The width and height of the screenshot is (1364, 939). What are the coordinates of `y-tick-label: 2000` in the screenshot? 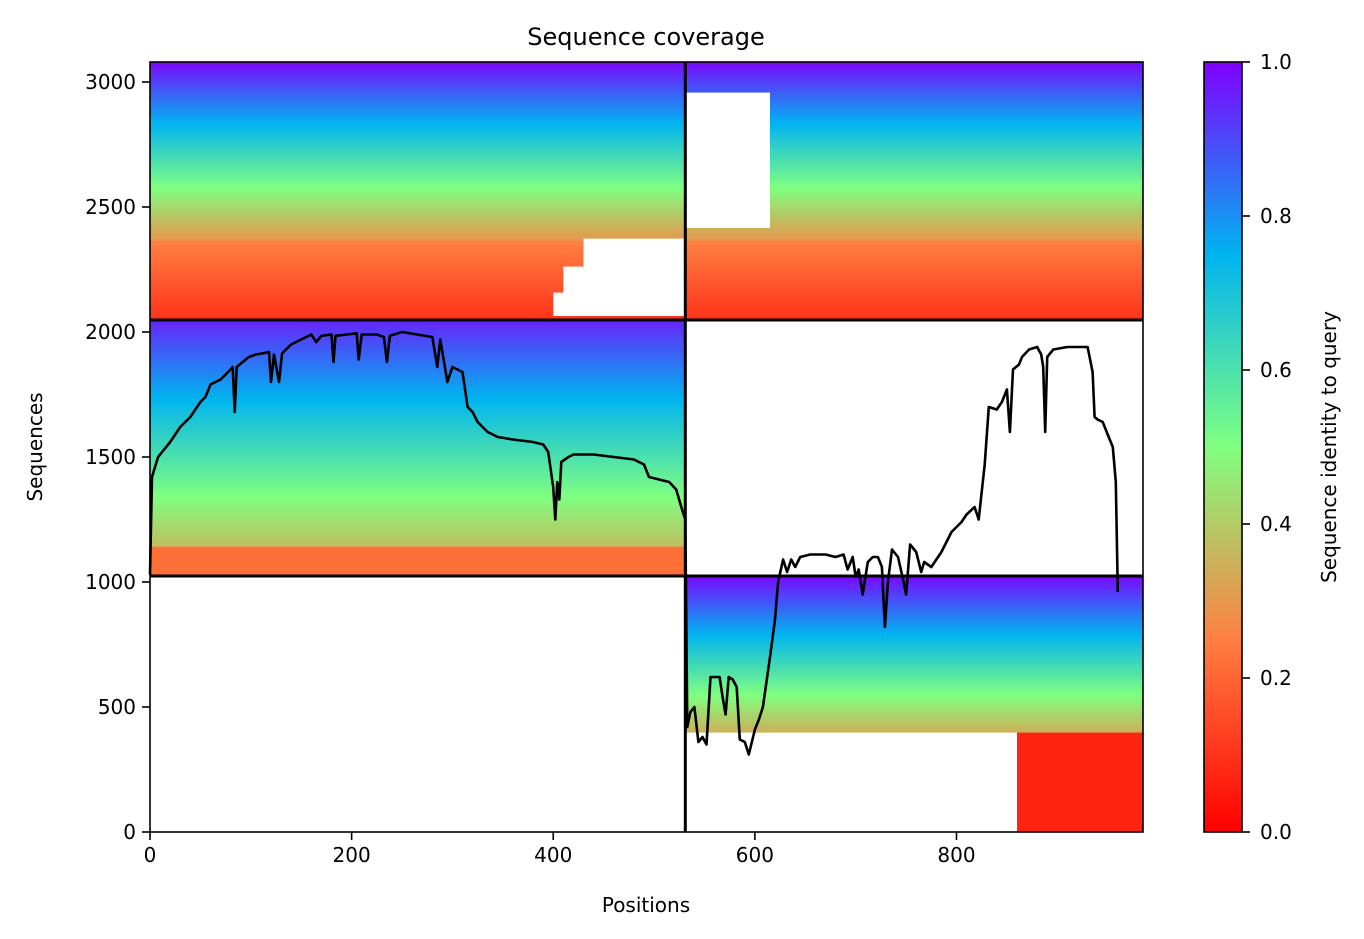 It's located at (110, 332).